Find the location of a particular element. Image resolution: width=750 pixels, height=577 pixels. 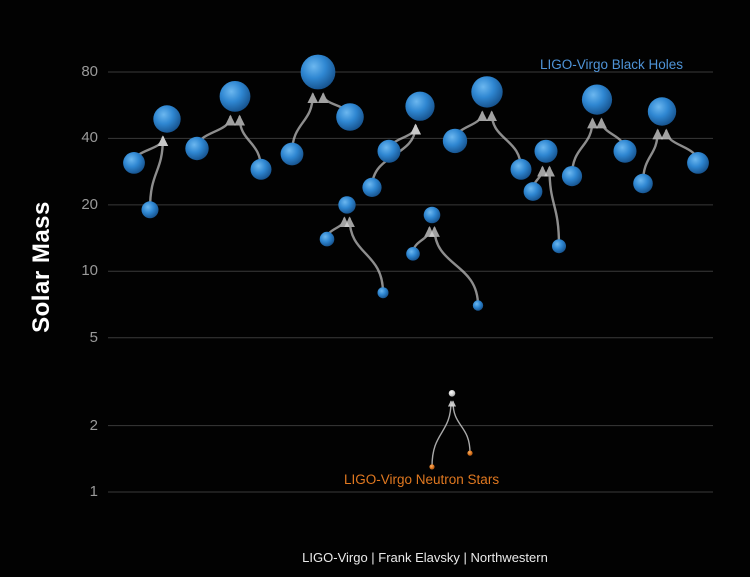

y-tick-label: 40 is located at coordinates (89, 138).